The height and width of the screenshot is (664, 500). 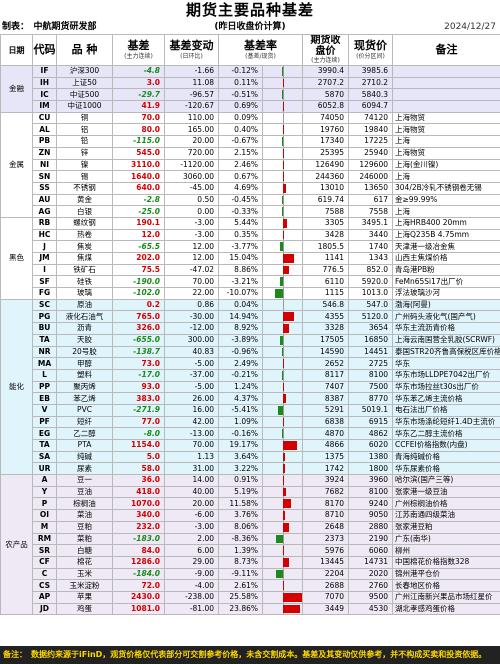 What do you see at coordinates (44, 585) in the screenshot?
I see `code-cell: CS` at bounding box center [44, 585].